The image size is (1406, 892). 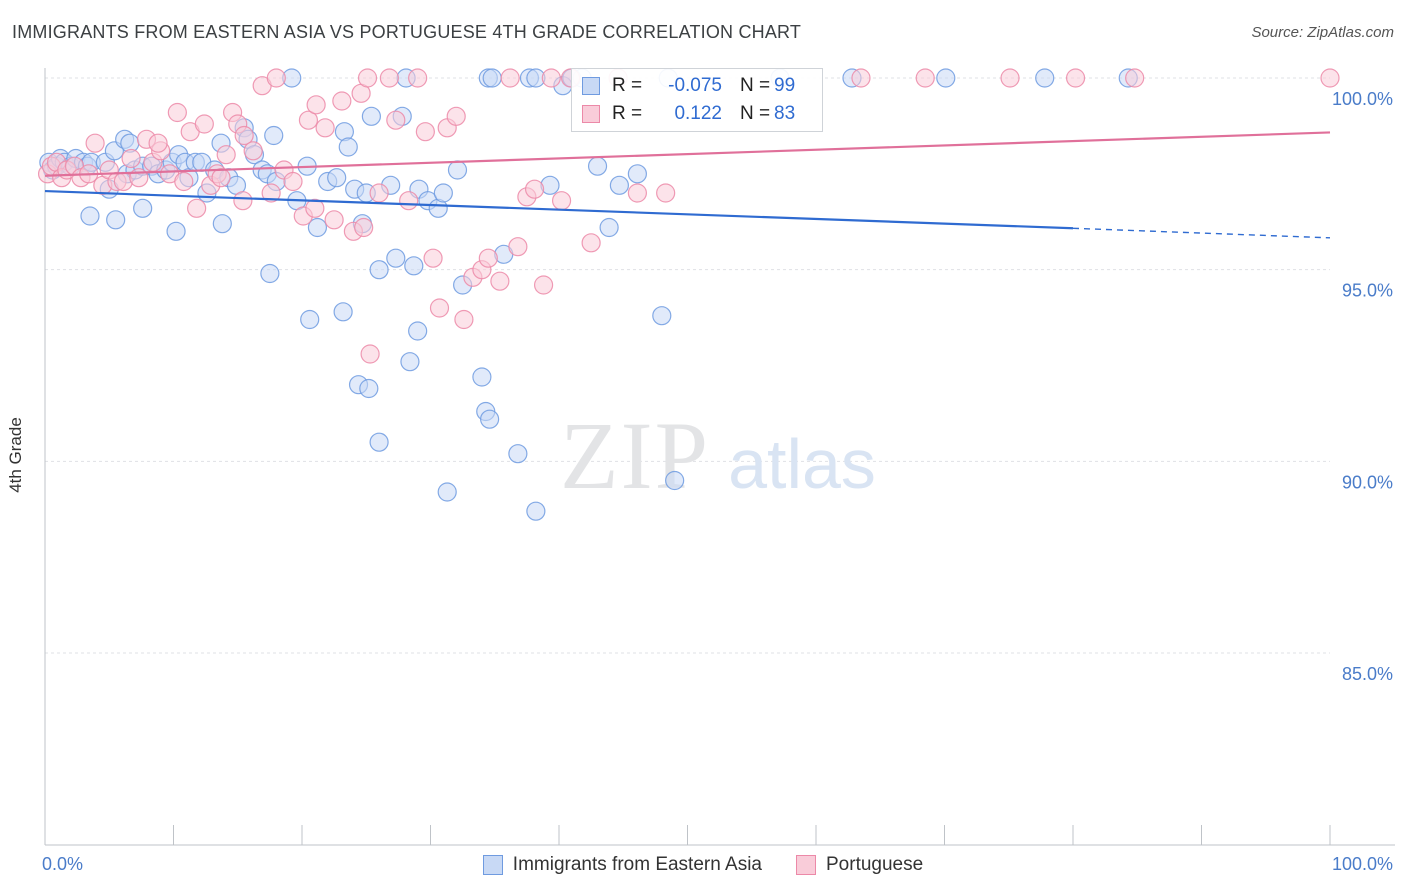 What do you see at coordinates (785, 113) in the screenshot?
I see `n-value: 83` at bounding box center [785, 113].